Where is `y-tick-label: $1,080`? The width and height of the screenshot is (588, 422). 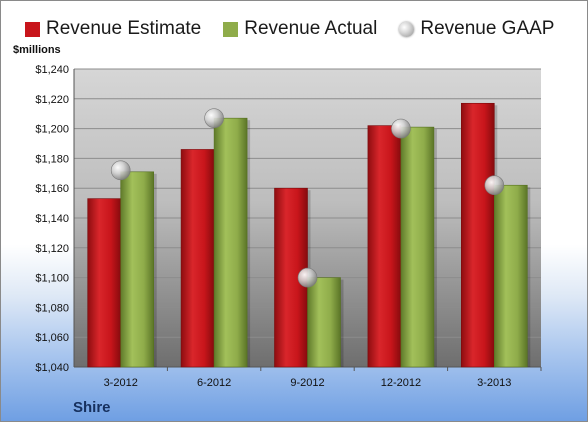
y-tick-label: $1,080 is located at coordinates (52, 308).